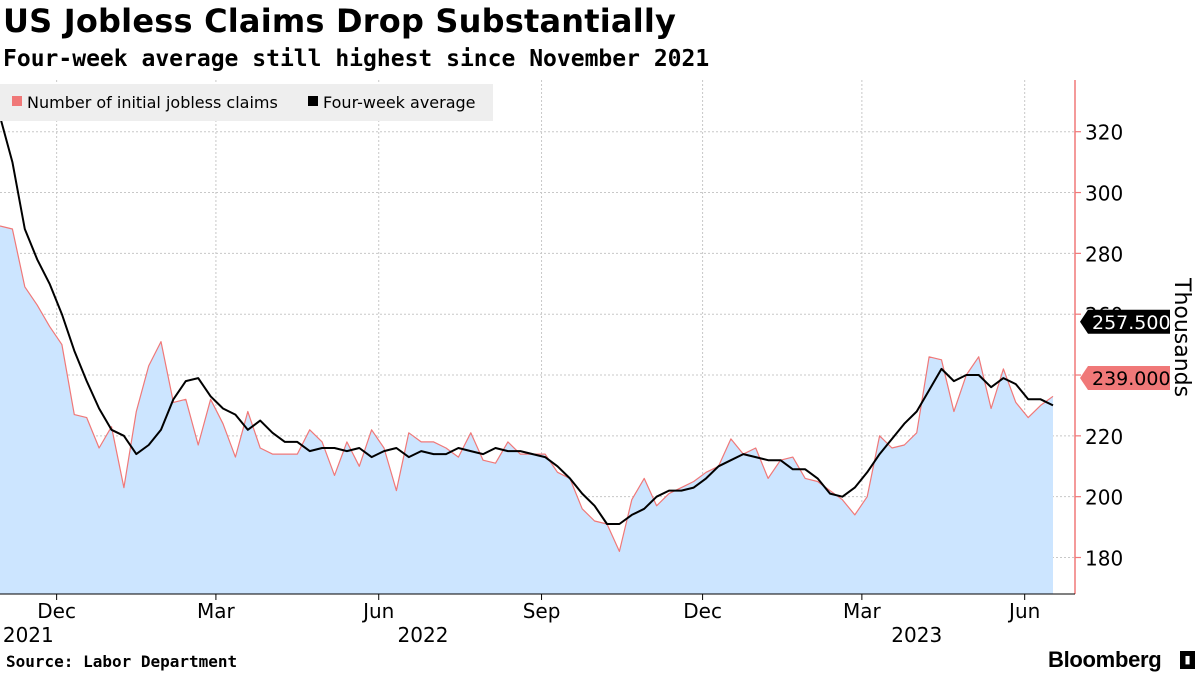 The height and width of the screenshot is (675, 1200). I want to click on legend-label-average: Four-week average, so click(399, 102).